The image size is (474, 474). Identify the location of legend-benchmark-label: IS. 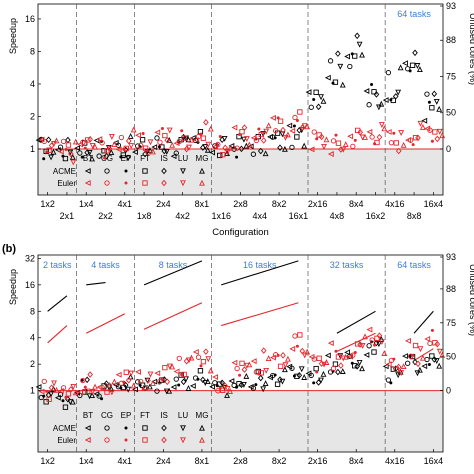
(164, 158).